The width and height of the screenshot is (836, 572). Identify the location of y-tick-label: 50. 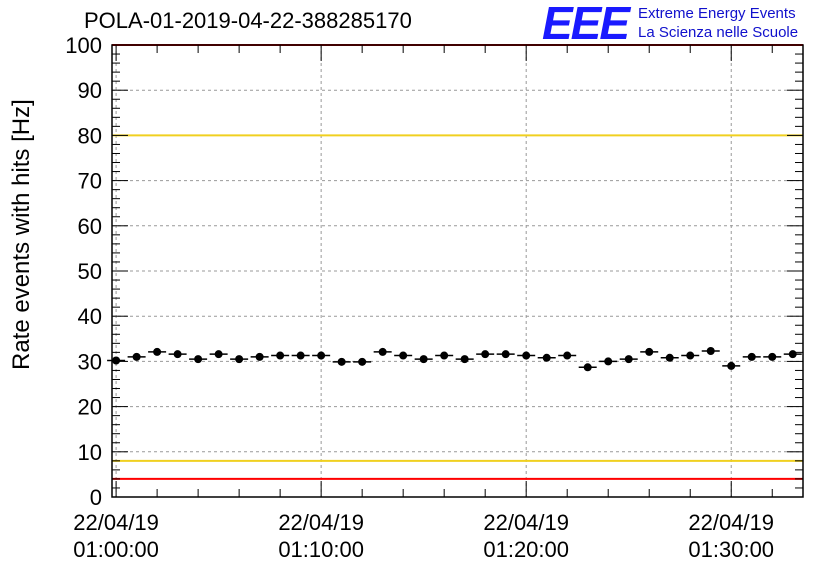
(90, 271).